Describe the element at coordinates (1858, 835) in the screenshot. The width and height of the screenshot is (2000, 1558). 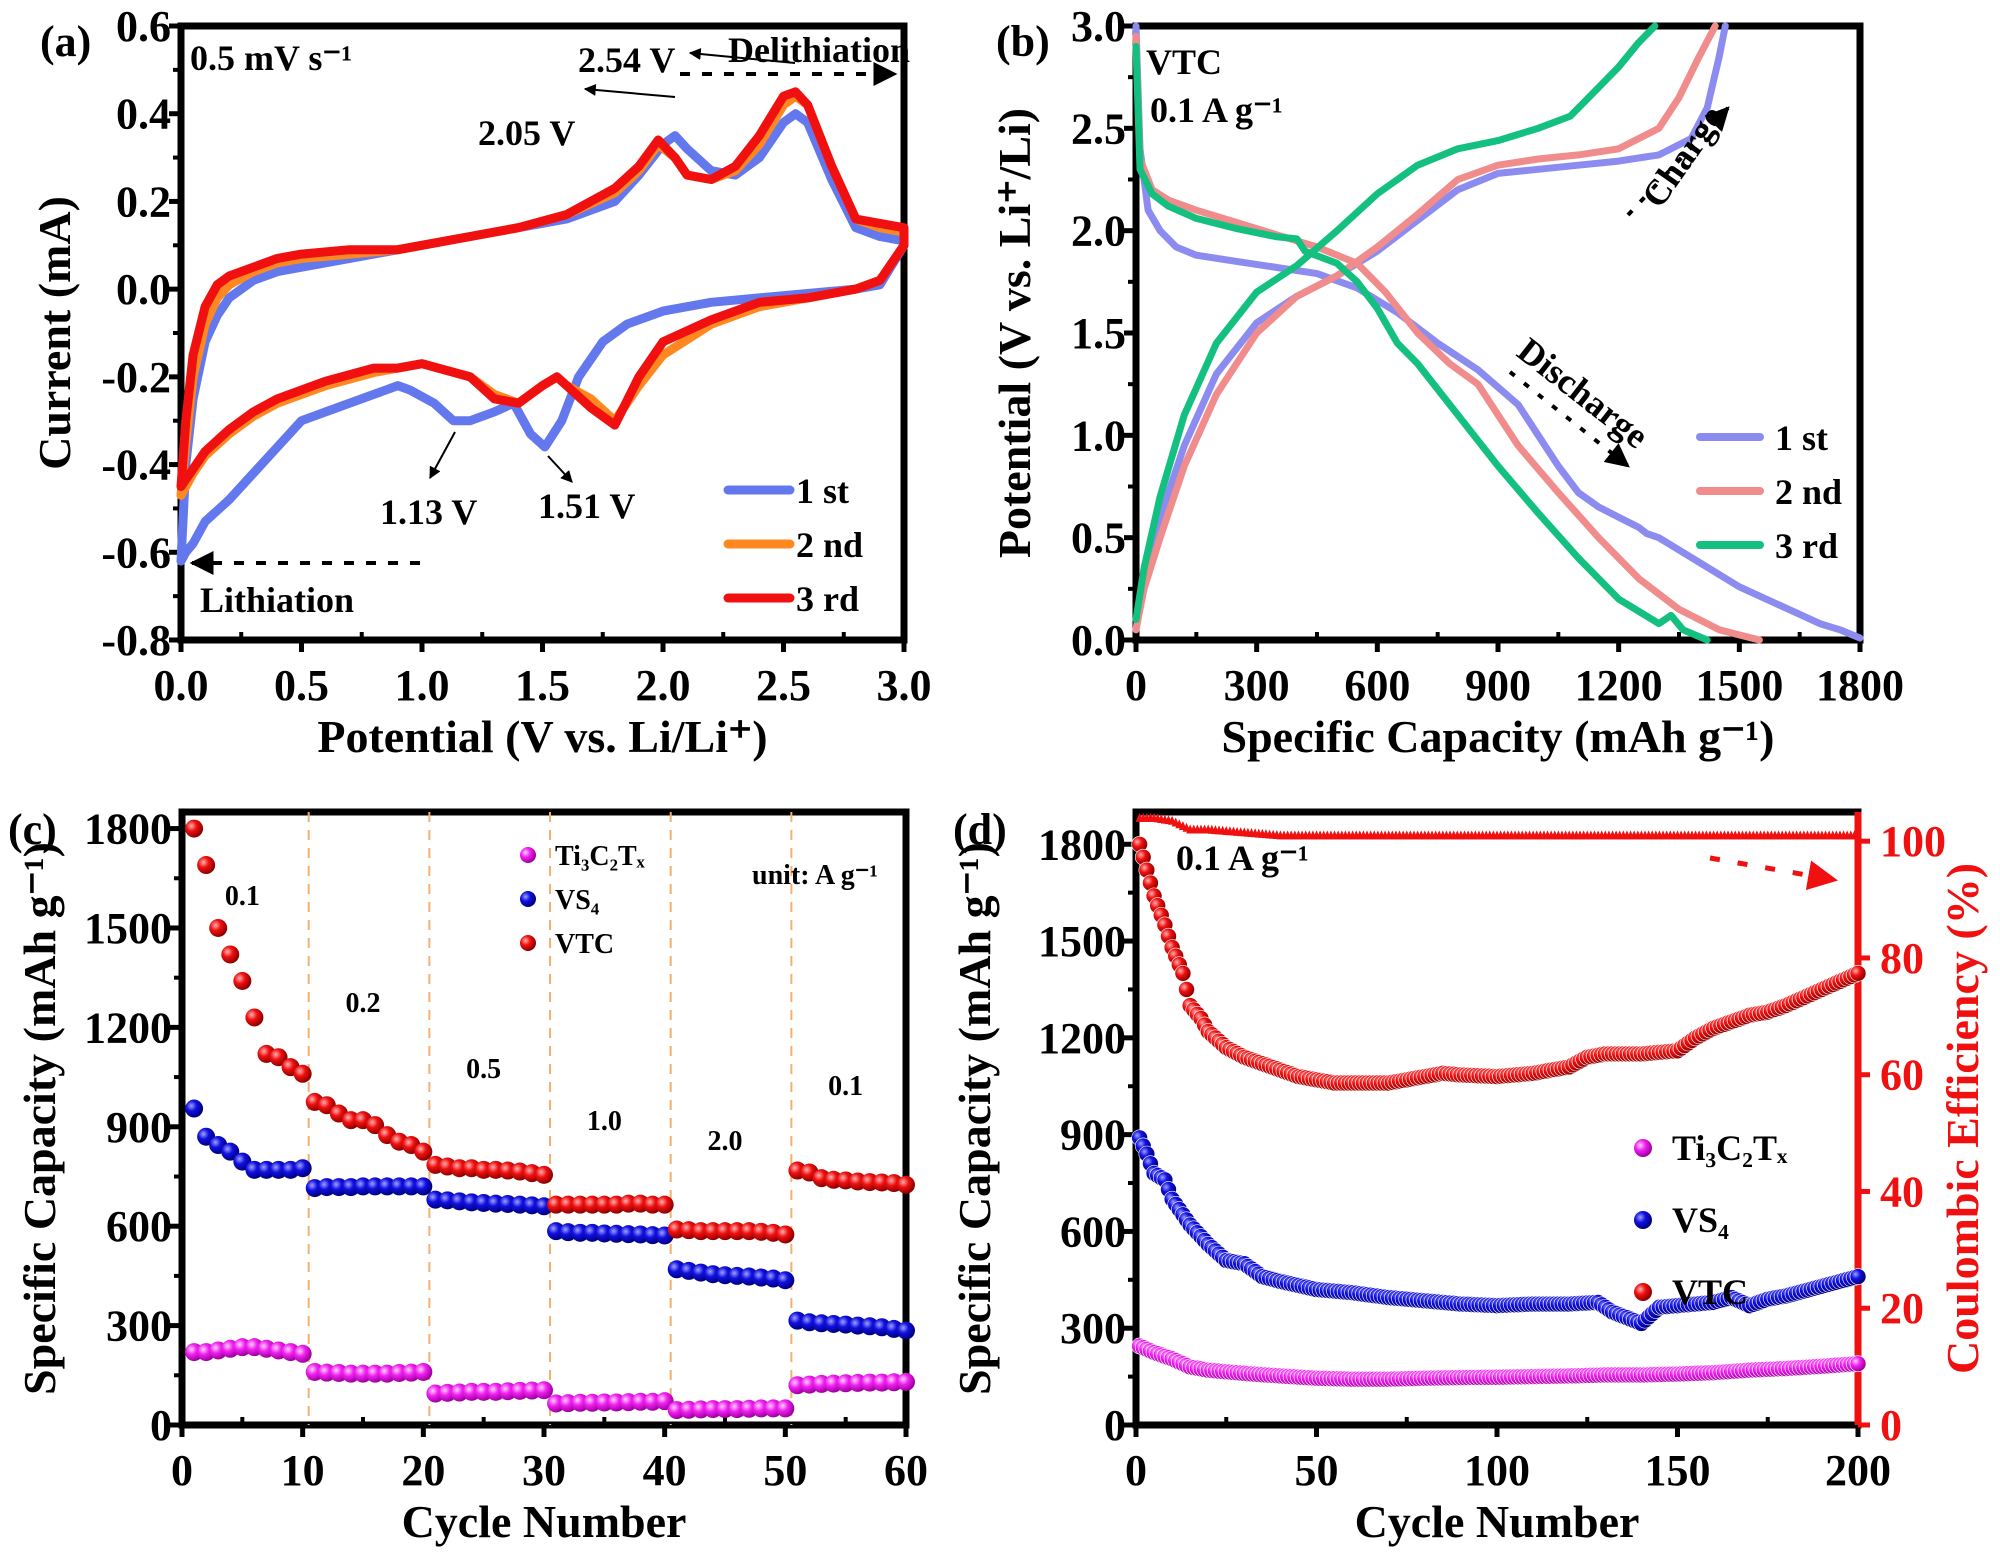
I see `ce-point` at that location.